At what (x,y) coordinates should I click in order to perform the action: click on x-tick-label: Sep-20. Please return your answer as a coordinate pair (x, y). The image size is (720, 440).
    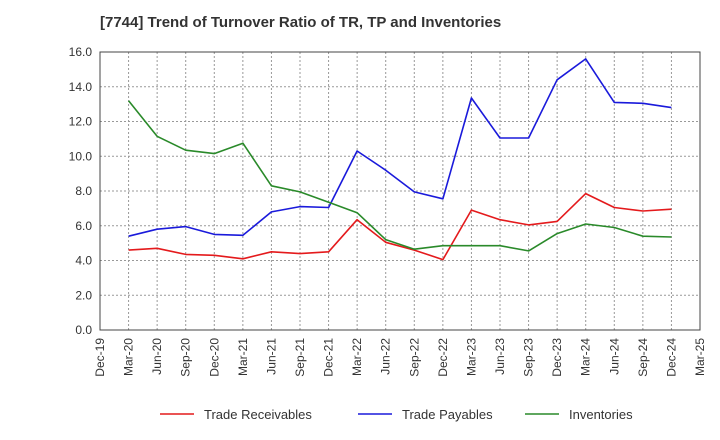
    Looking at the image, I should click on (186, 357).